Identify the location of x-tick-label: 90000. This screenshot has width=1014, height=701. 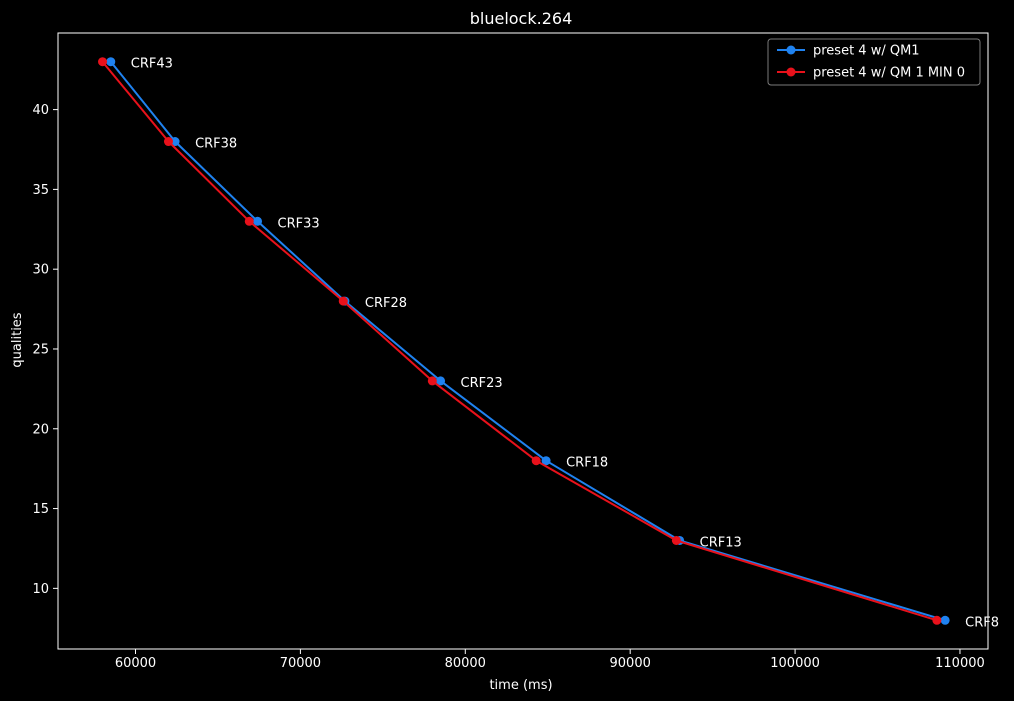
(630, 663).